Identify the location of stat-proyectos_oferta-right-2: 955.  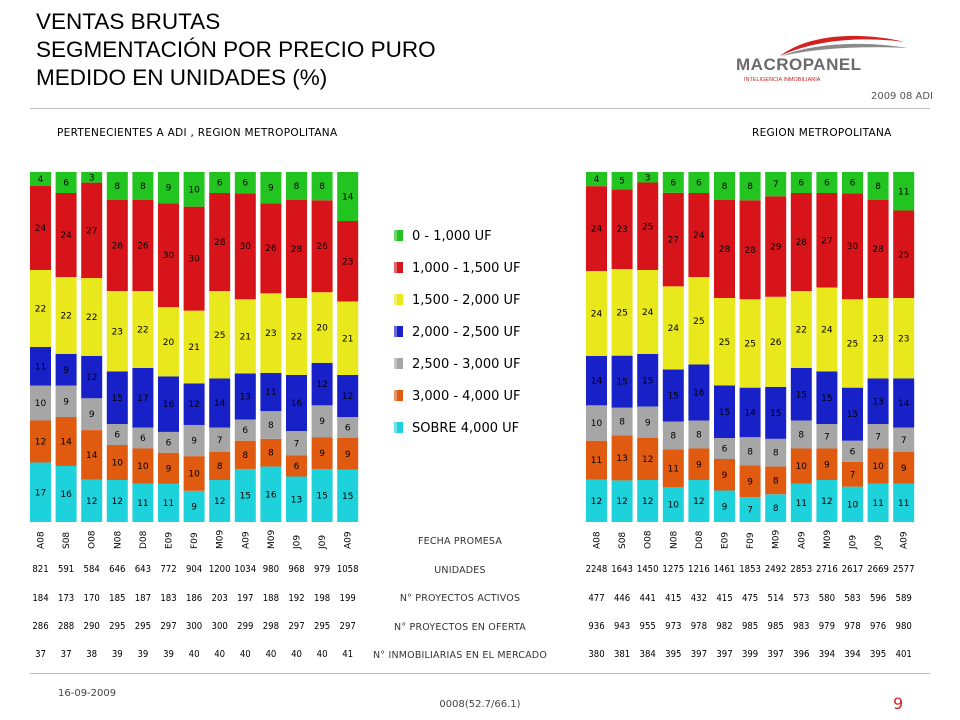
(648, 626).